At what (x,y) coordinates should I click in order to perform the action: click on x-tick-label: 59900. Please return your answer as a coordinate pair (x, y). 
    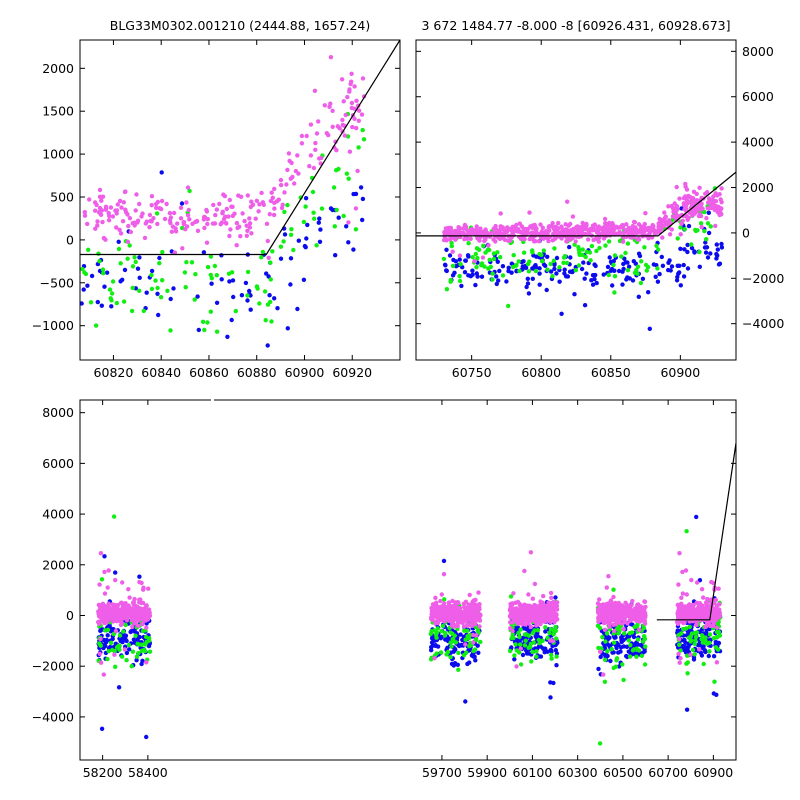
    Looking at the image, I should click on (487, 772).